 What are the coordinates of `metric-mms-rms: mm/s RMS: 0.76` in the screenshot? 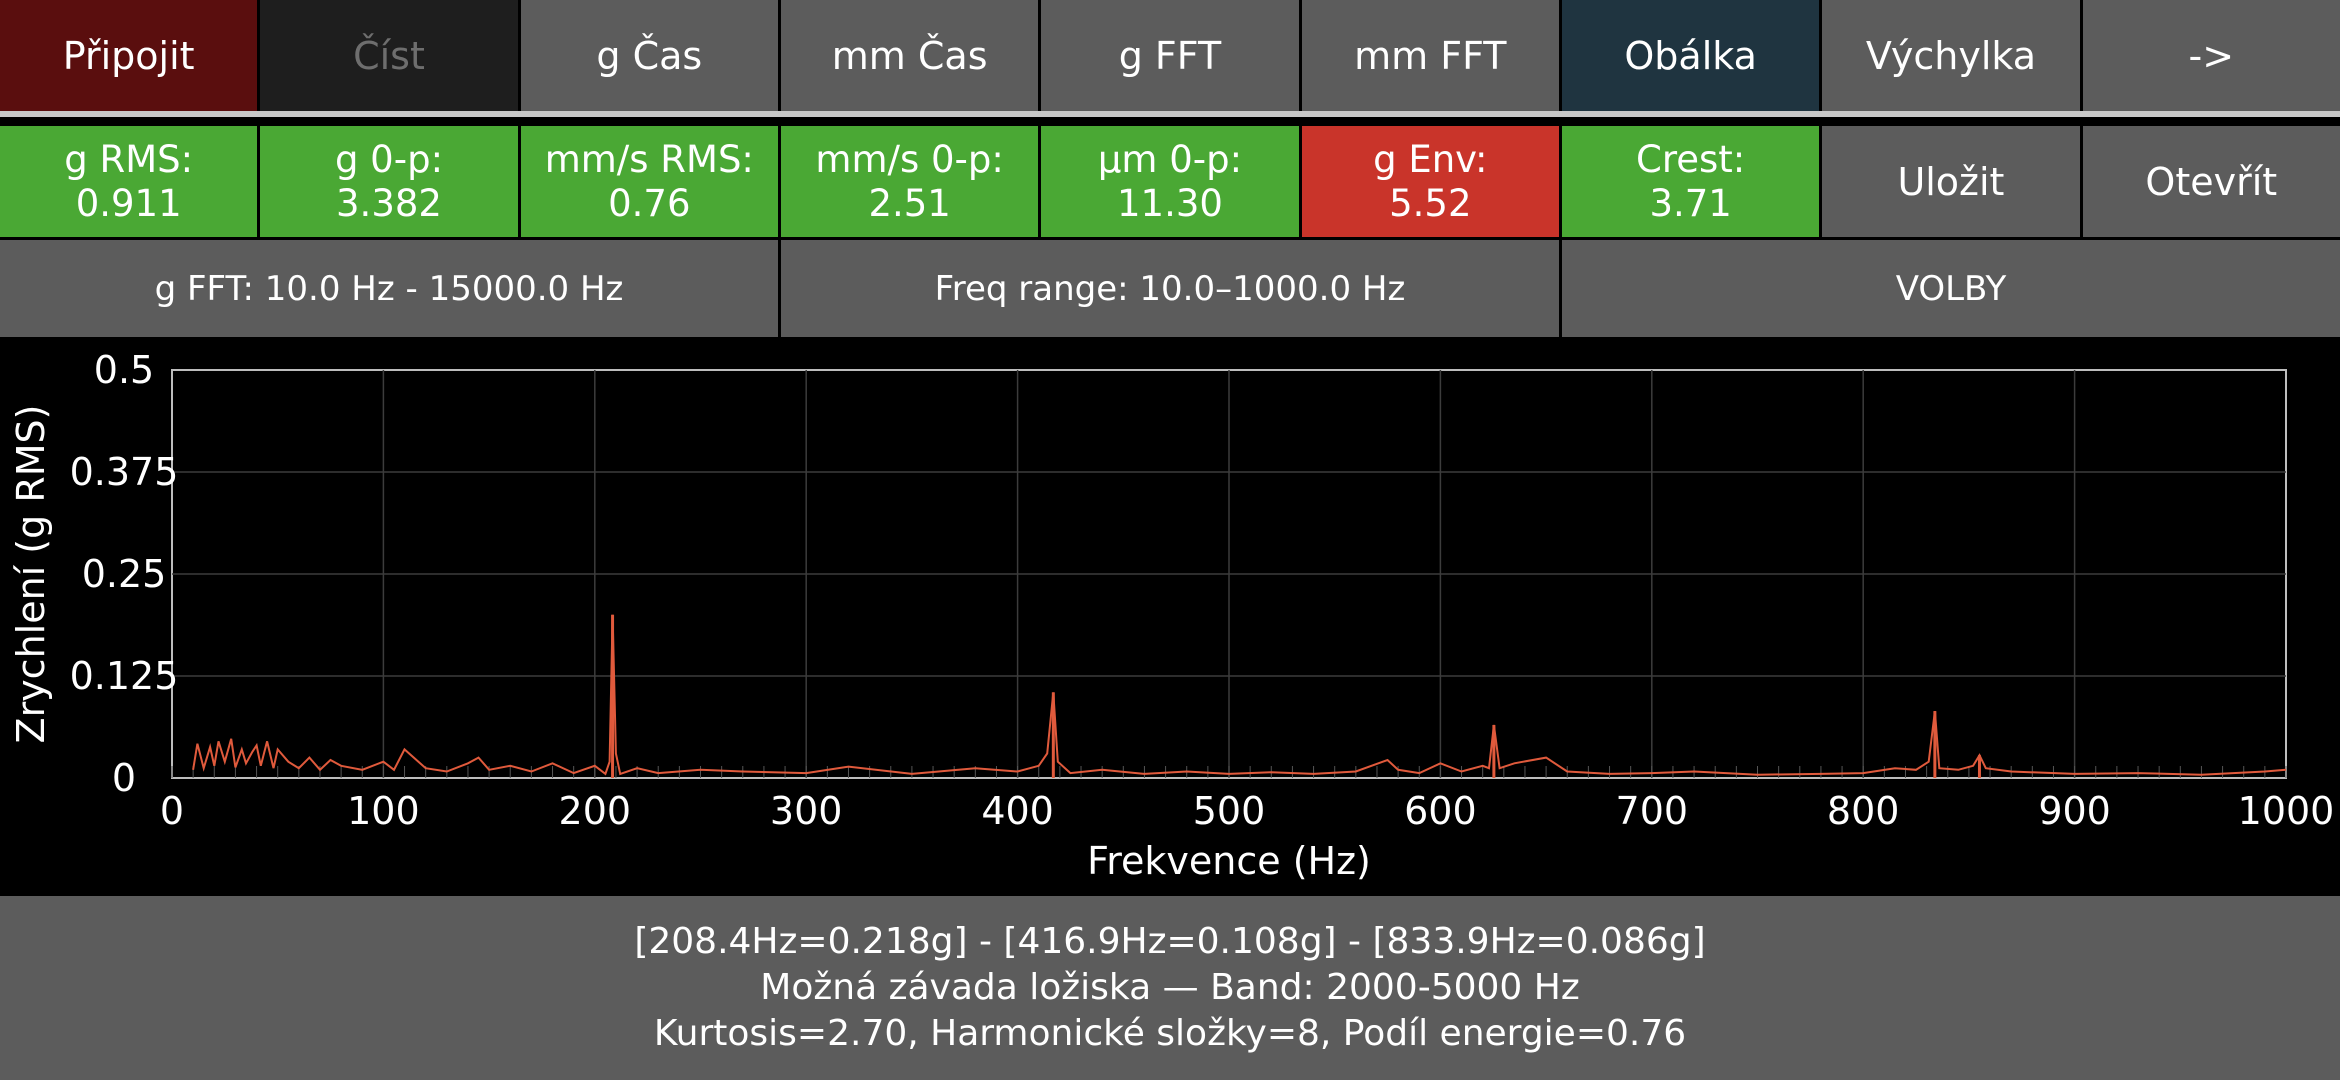 It's located at (649, 181).